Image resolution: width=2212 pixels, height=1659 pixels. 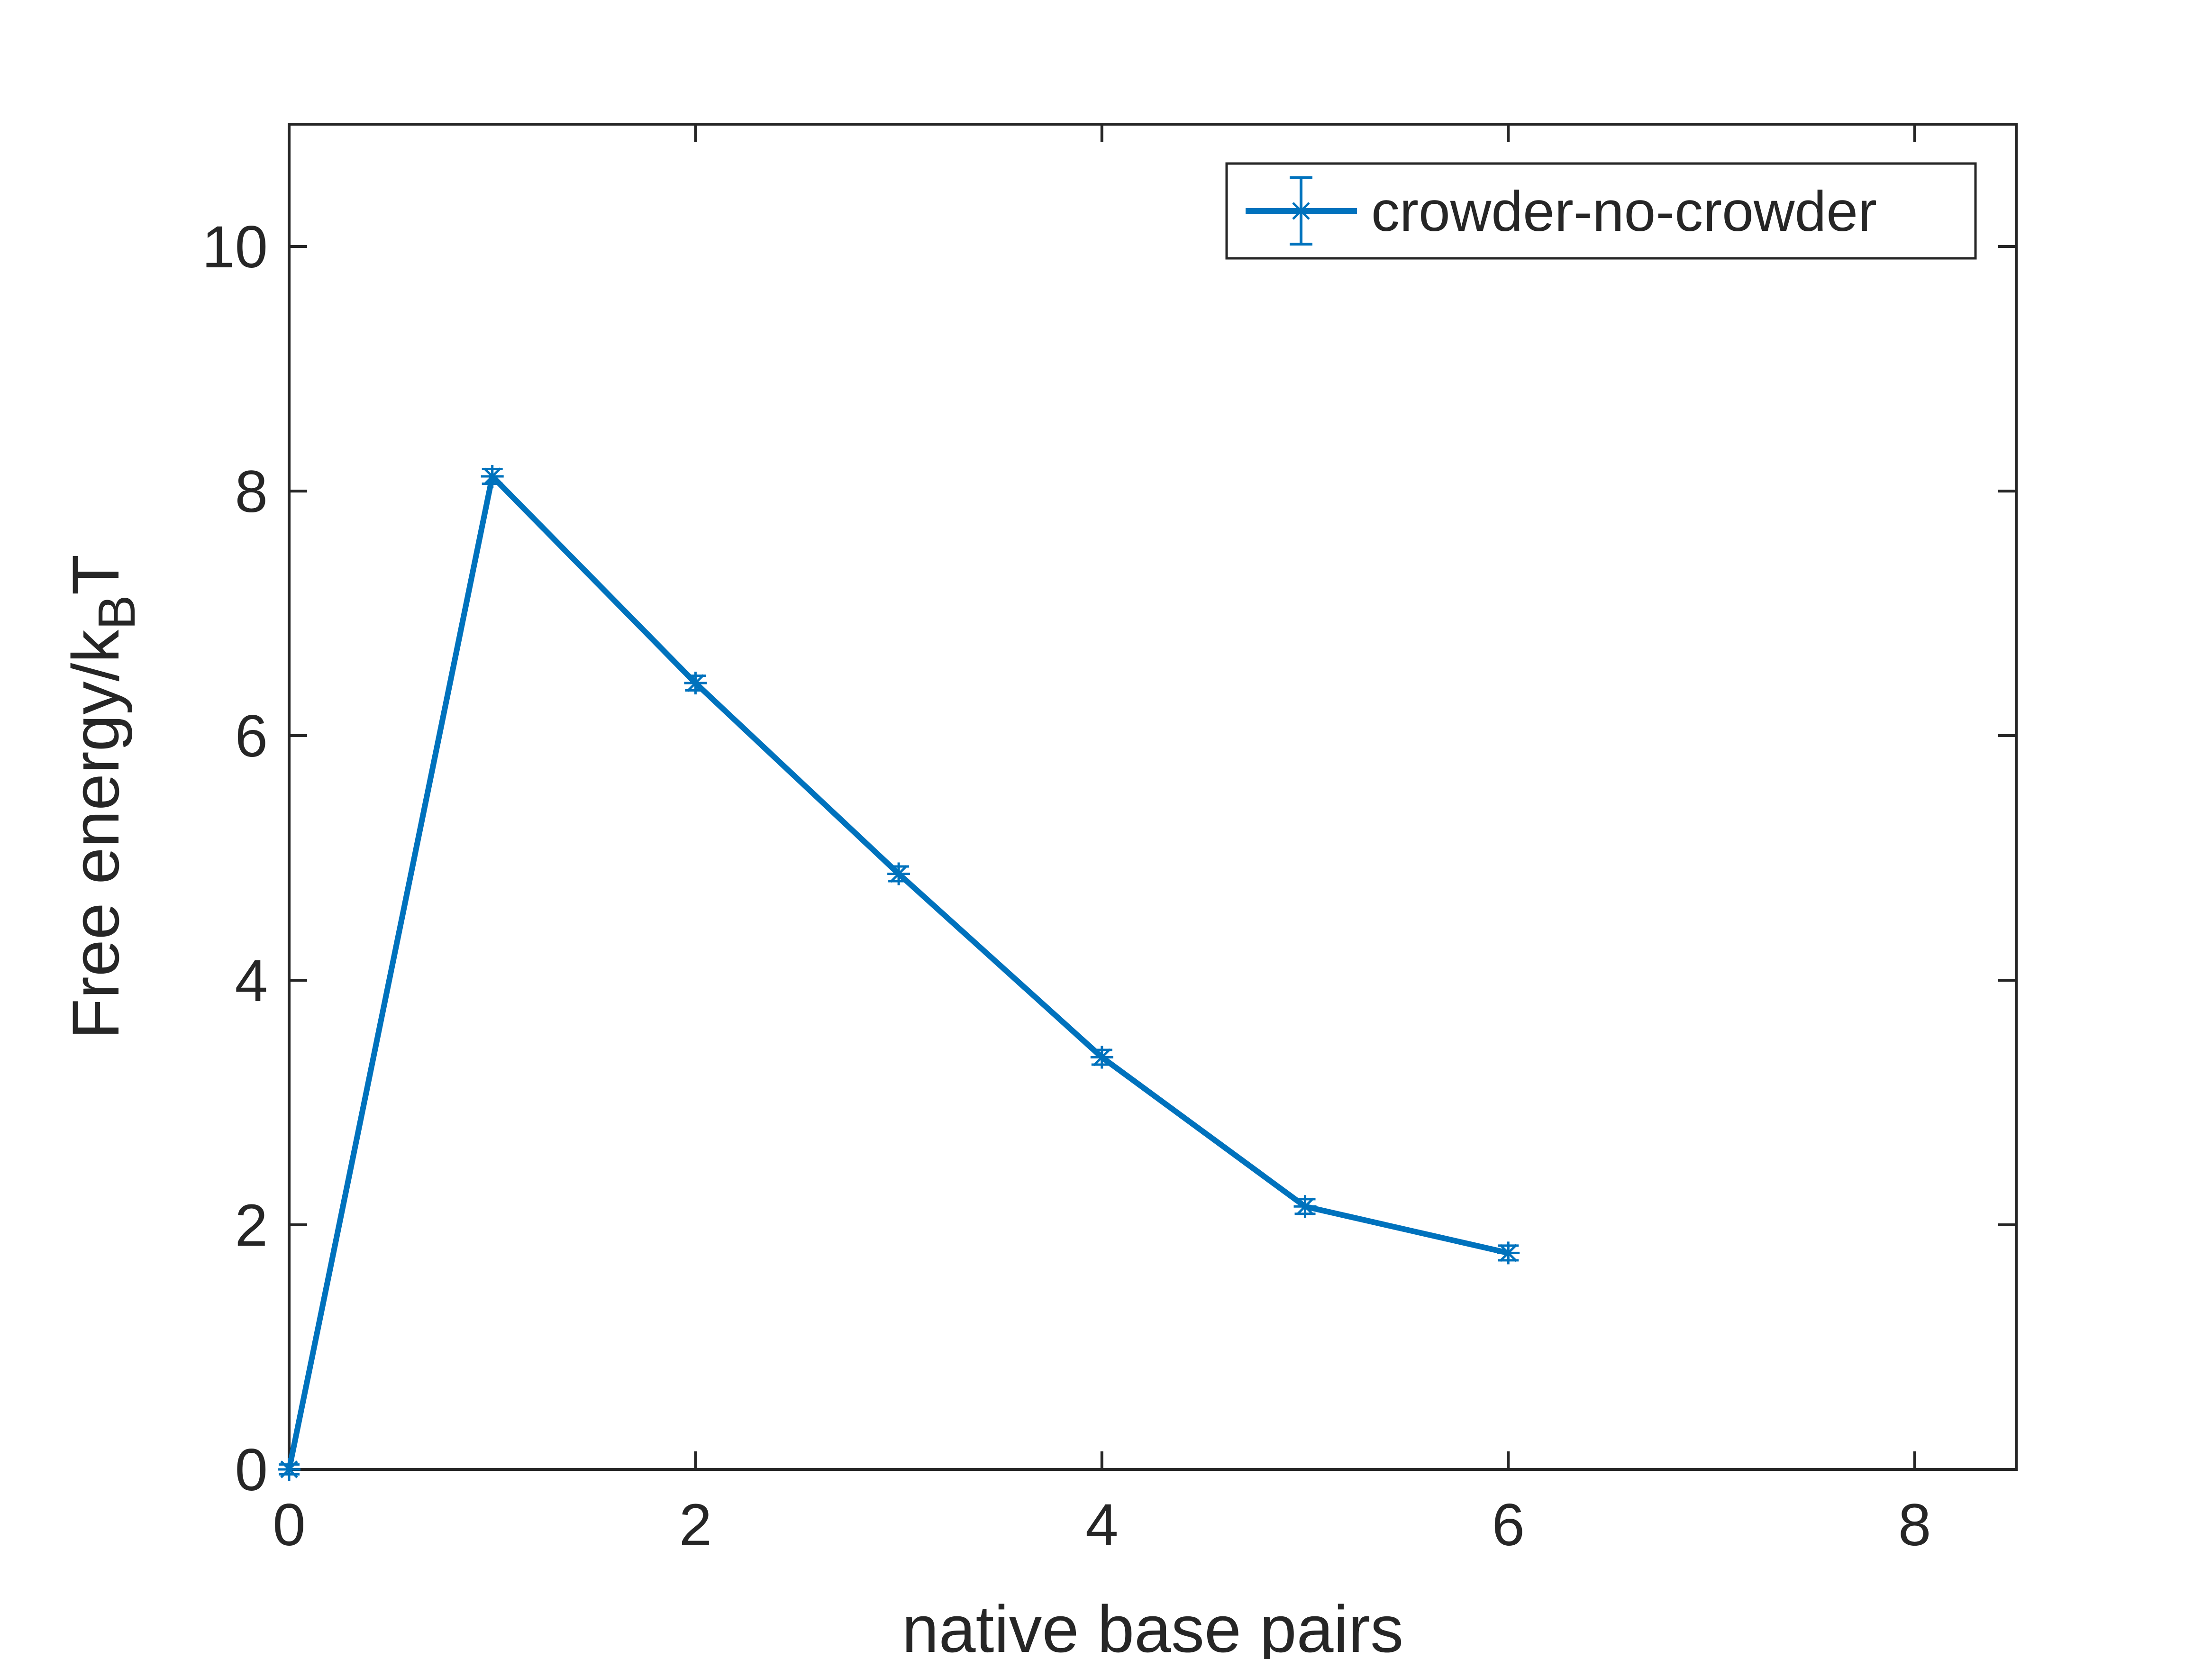 What do you see at coordinates (95, 834) in the screenshot?
I see `y-axis-label-main: Free energy/k` at bounding box center [95, 834].